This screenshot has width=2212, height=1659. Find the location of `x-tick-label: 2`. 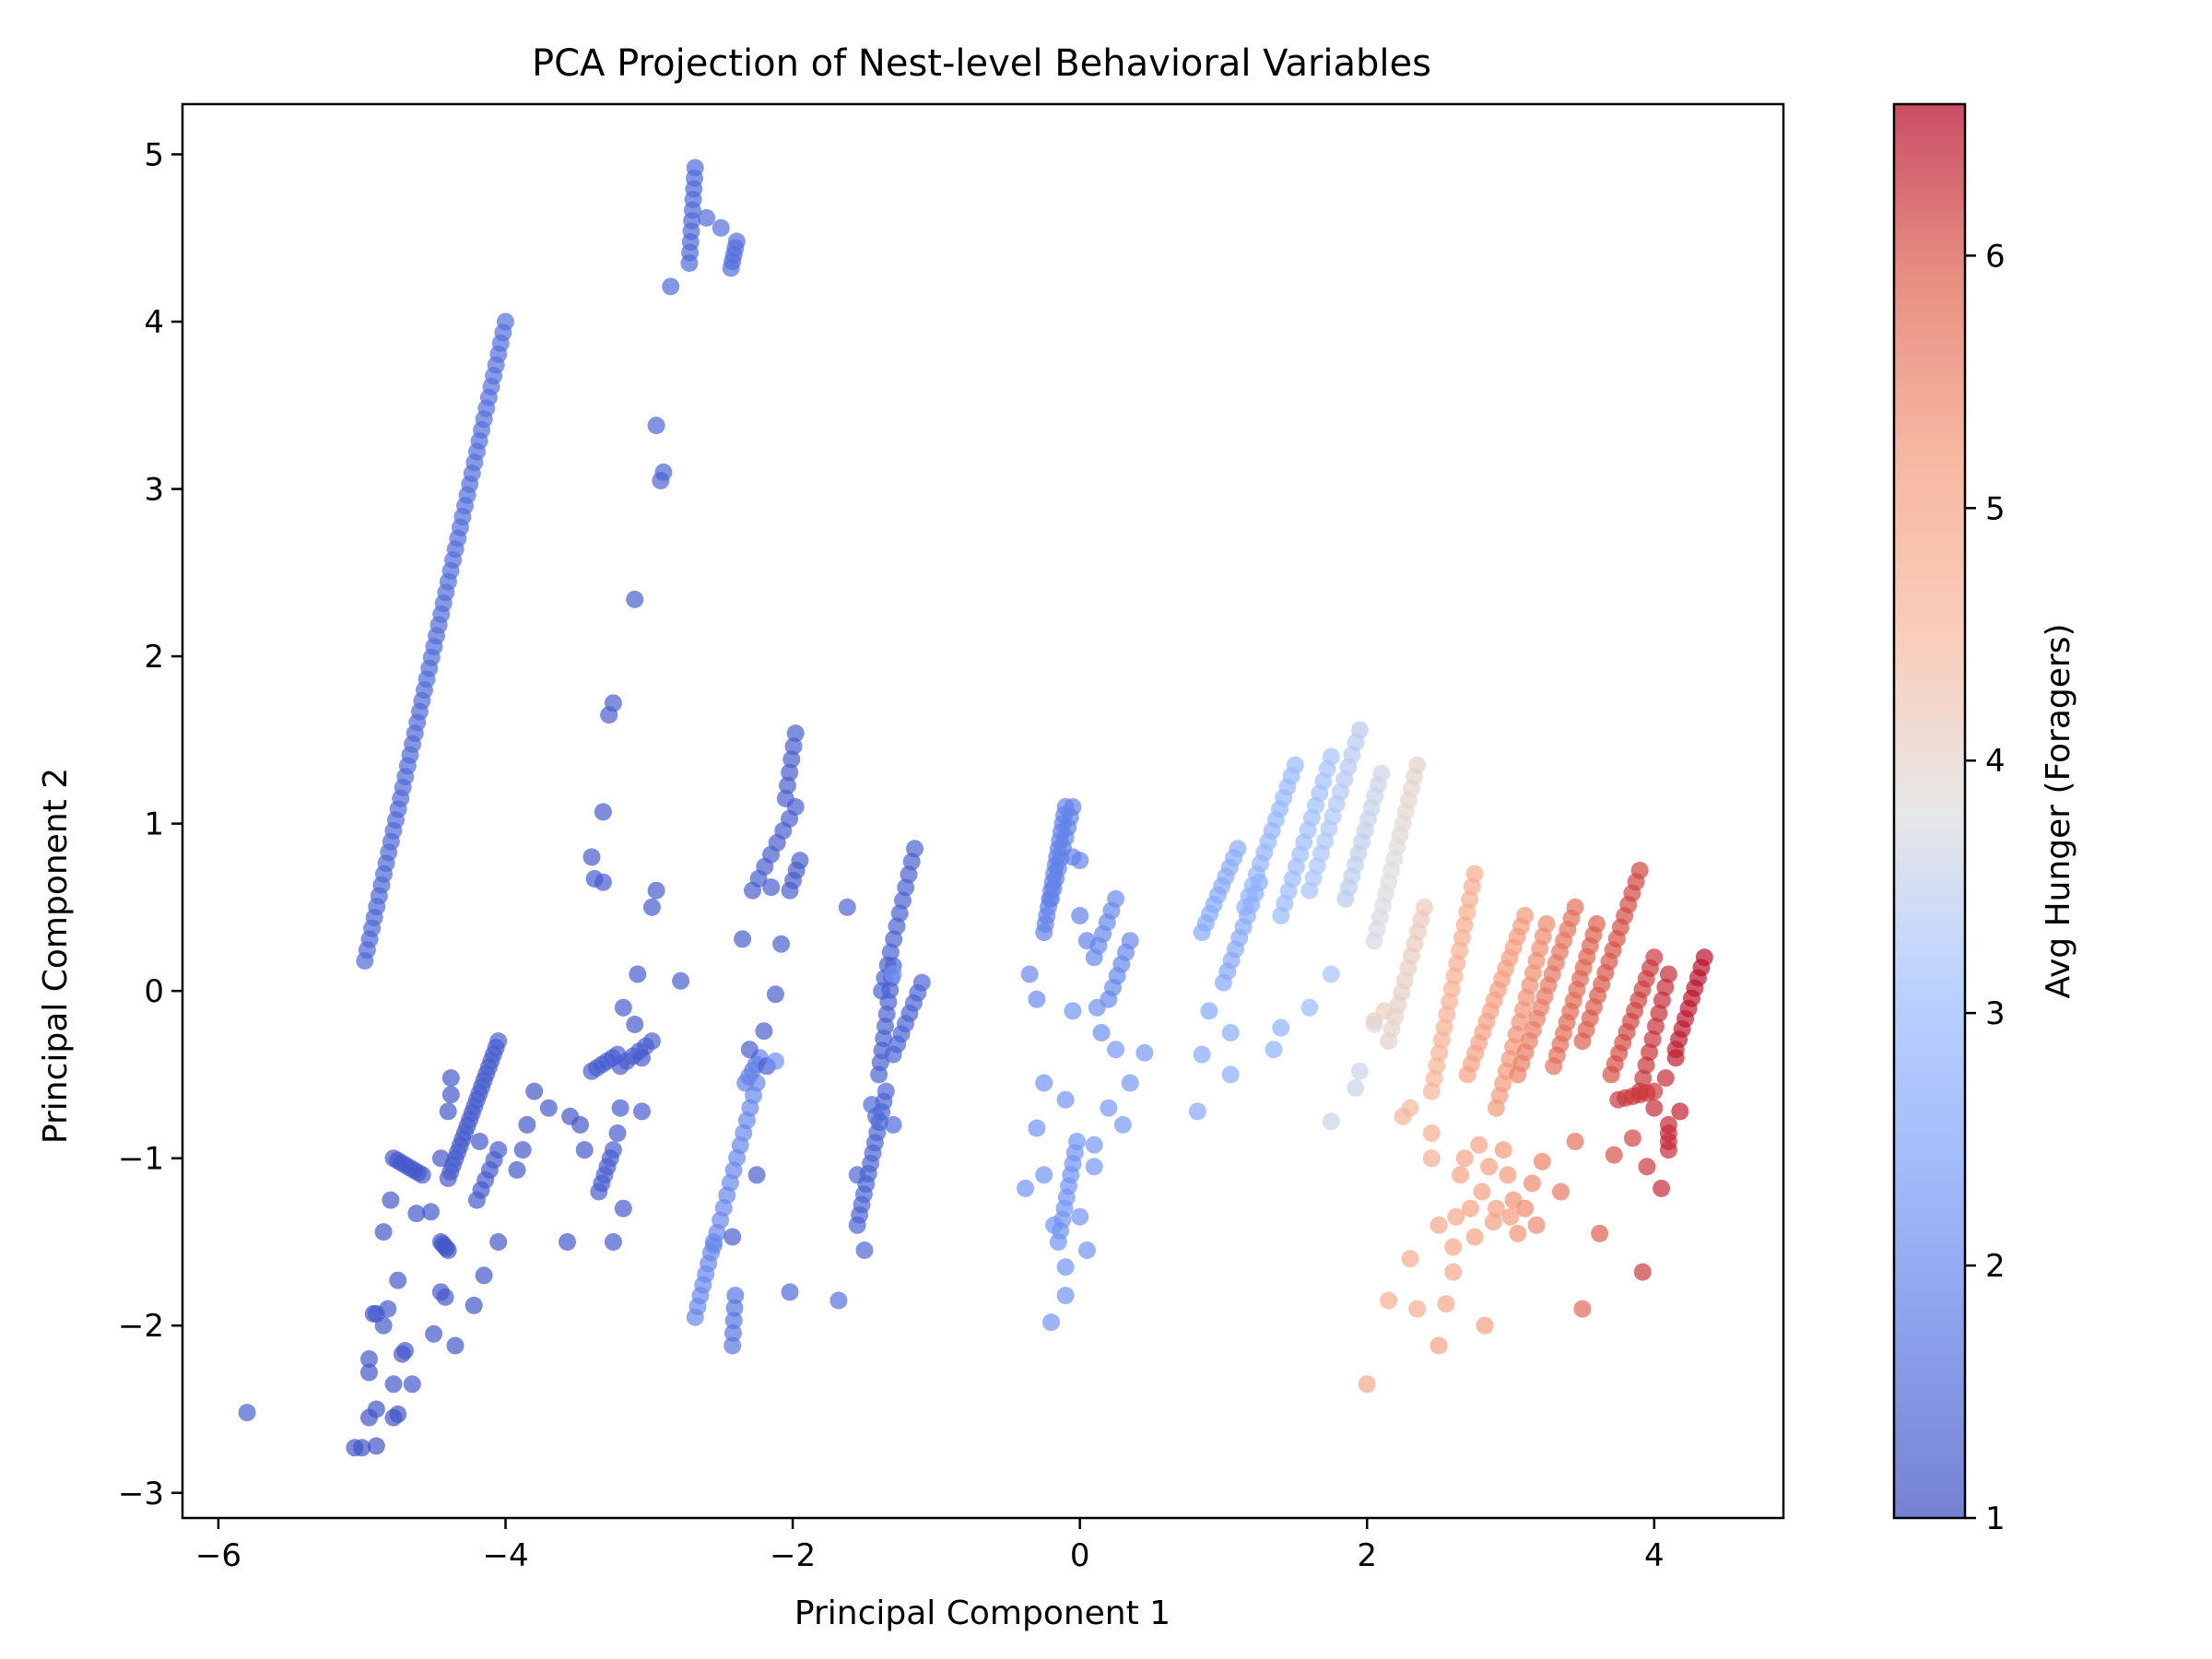

x-tick-label: 2 is located at coordinates (1367, 1555).